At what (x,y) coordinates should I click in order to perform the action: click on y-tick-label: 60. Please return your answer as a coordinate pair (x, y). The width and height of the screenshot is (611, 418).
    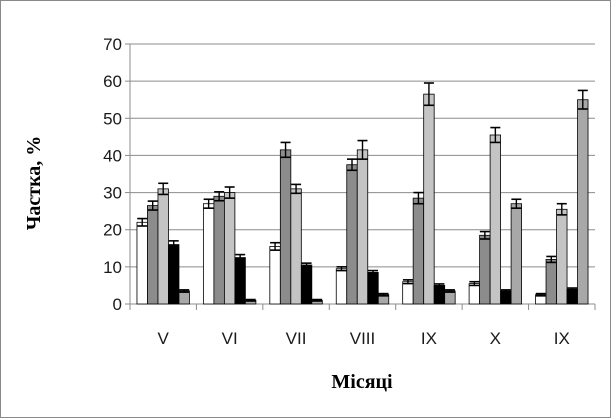
    Looking at the image, I should click on (112, 81).